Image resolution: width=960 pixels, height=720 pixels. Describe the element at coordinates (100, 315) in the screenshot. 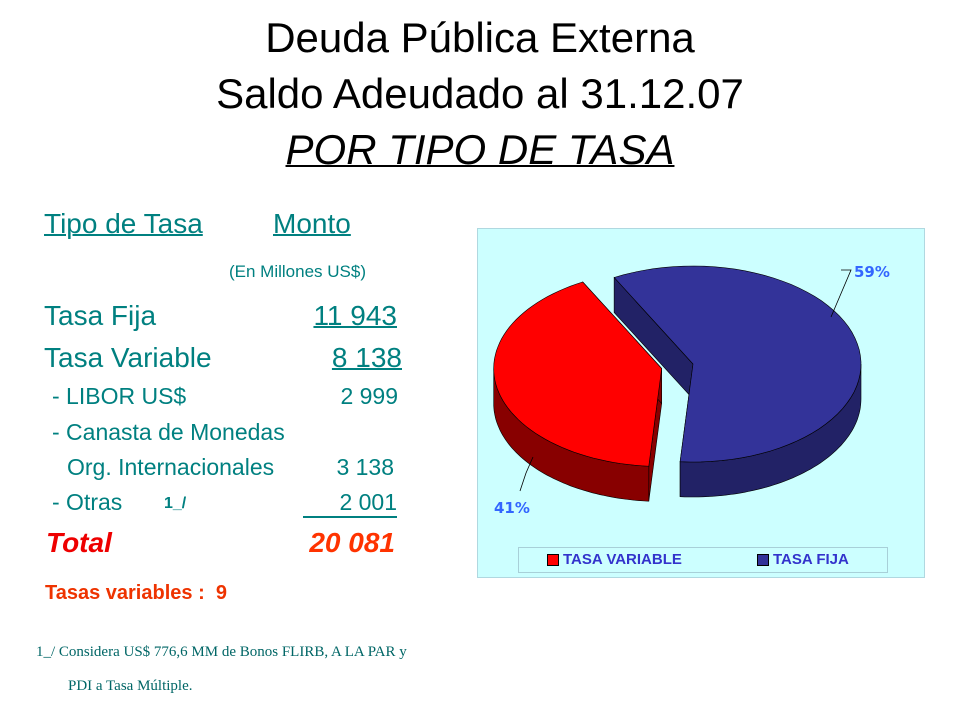

I see `row-label: Tasa Fija` at that location.